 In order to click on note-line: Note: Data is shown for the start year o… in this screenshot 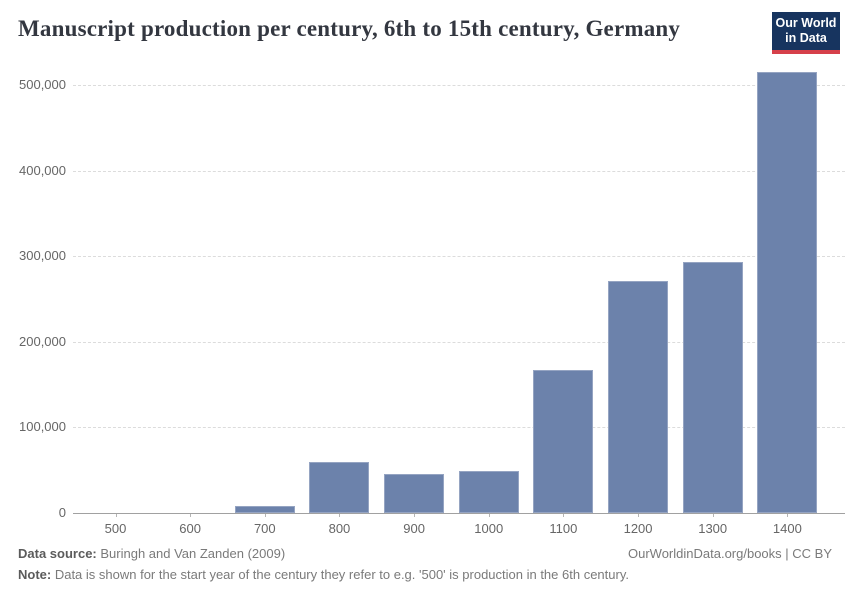, I will do `click(425, 575)`.